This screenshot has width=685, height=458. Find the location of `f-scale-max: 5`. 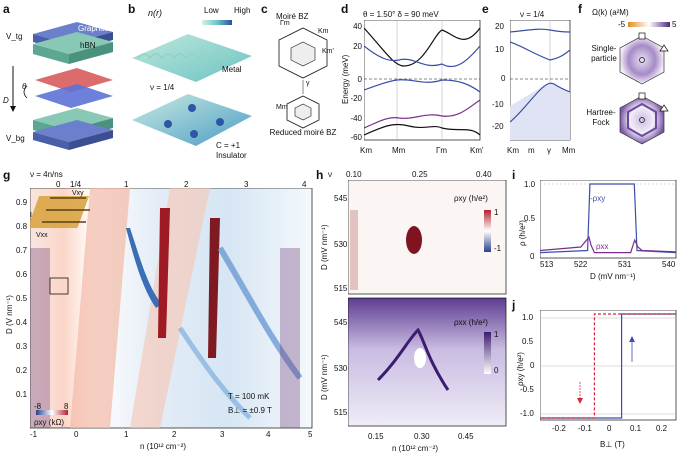

f-scale-max: 5 is located at coordinates (674, 24).